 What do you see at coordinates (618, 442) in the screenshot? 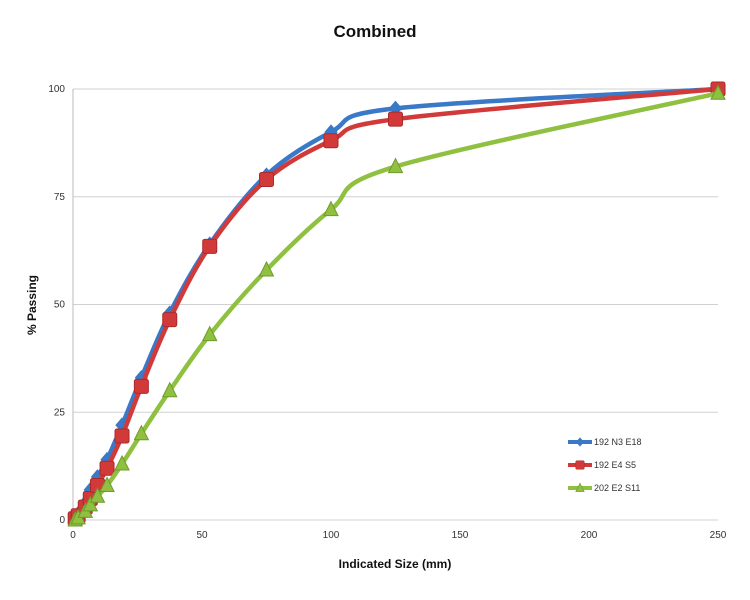
I see `legend-label: 192 N3 E18` at bounding box center [618, 442].